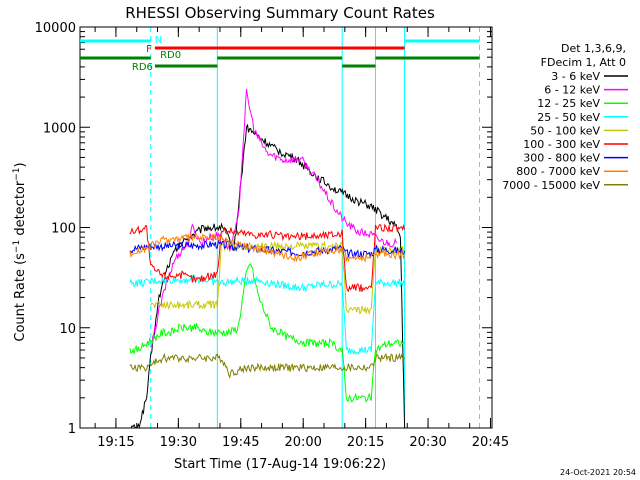 This screenshot has width=640, height=480. I want to click on flag-label-n: N, so click(158, 40).